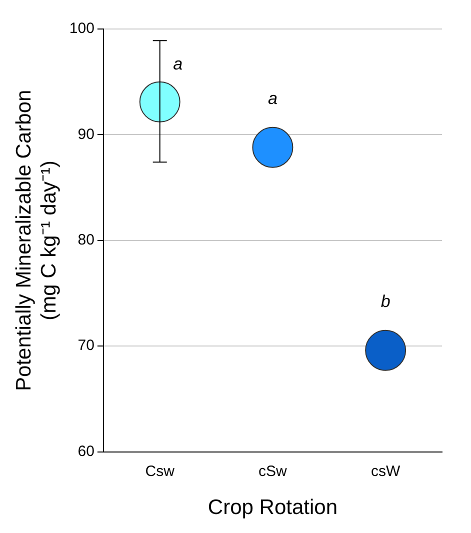  What do you see at coordinates (86, 240) in the screenshot?
I see `y-tick-label: 80` at bounding box center [86, 240].